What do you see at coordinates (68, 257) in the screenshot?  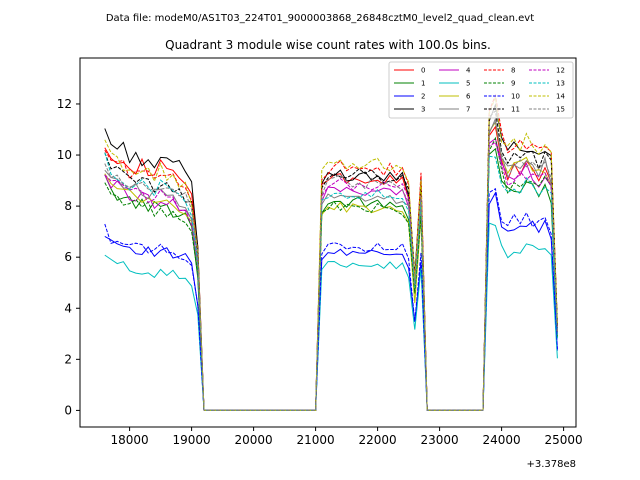 I see `y-tick-label: 6` at bounding box center [68, 257].